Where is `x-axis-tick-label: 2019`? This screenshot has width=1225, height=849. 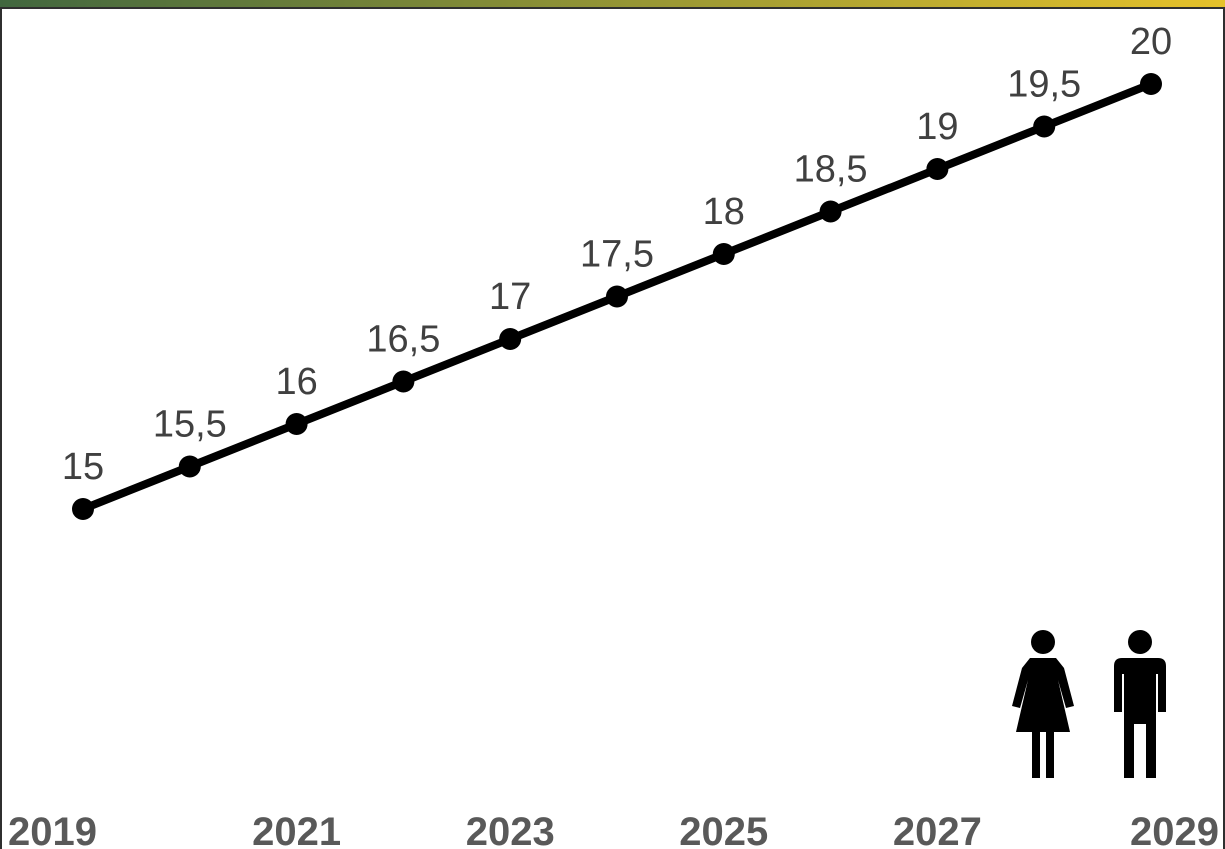
x-axis-tick-label: 2019 is located at coordinates (52, 829).